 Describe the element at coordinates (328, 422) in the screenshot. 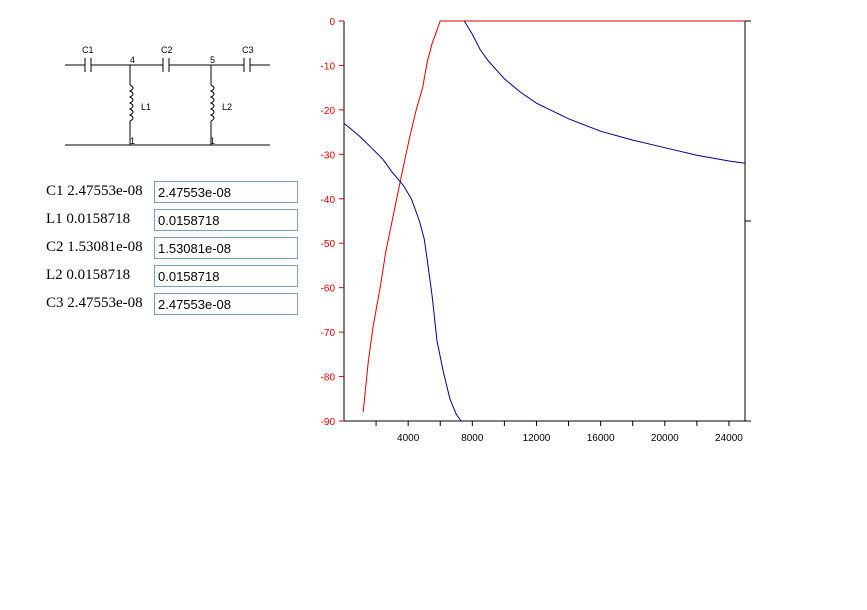

I see `y-tick-label: -90` at that location.